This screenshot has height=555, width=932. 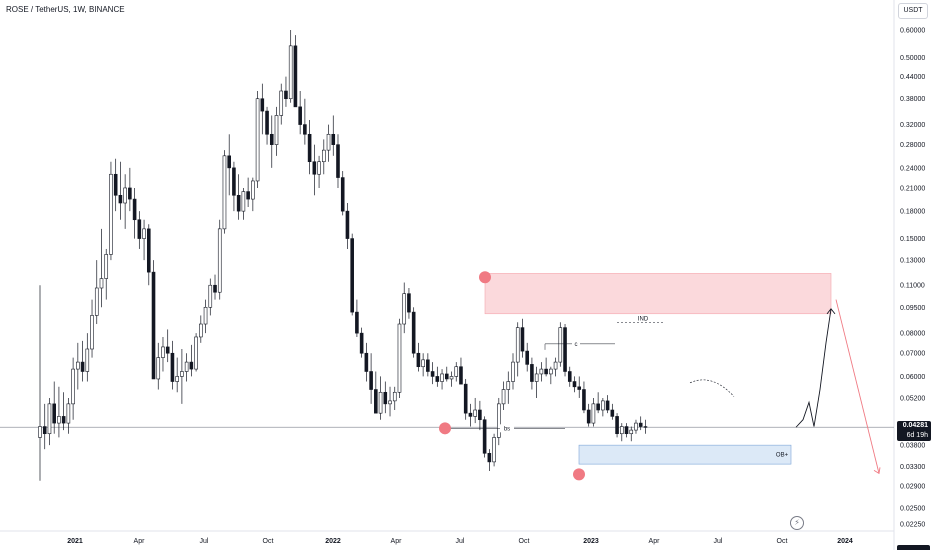 I want to click on bs-label: bs, so click(x=507, y=430).